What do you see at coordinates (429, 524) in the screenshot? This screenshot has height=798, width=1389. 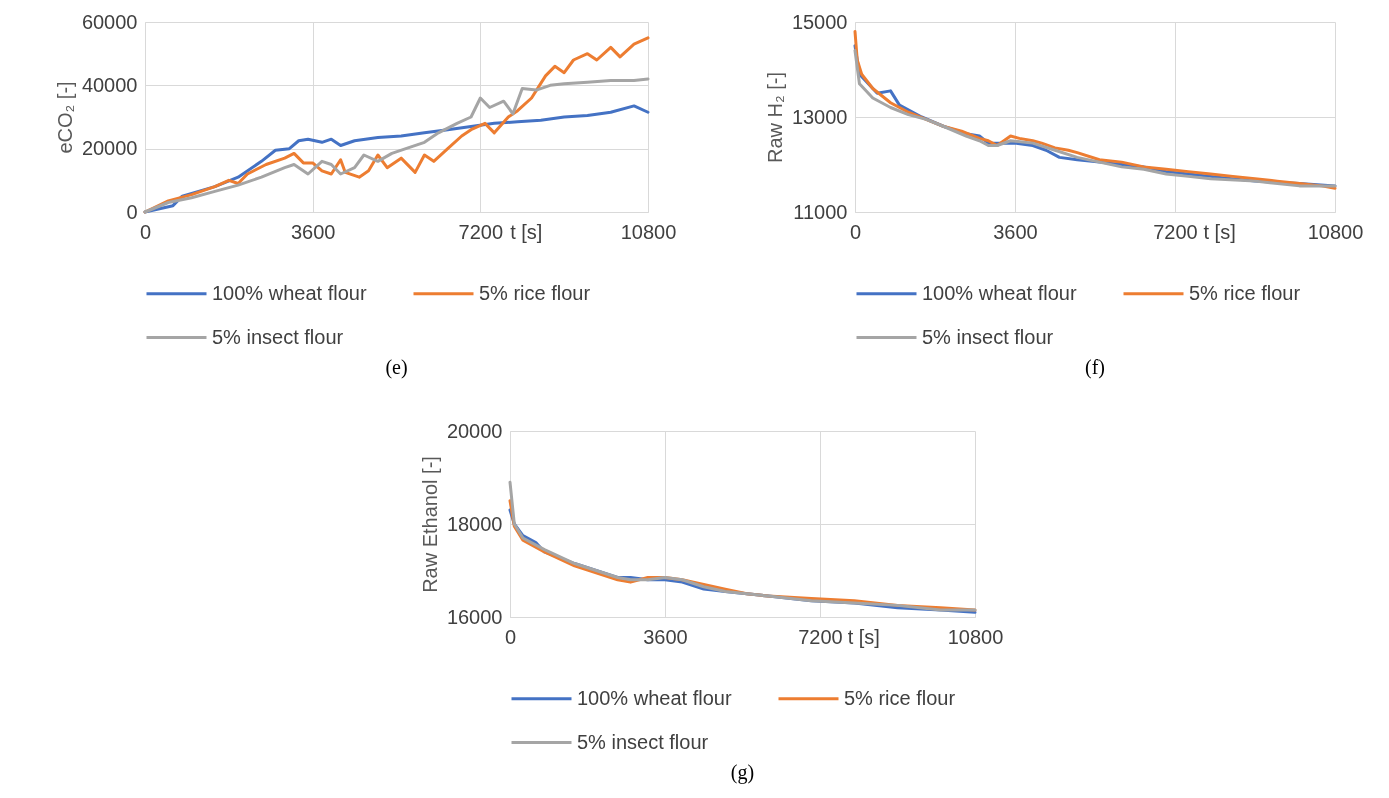 I see `y-axis-title: Raw Ethanol [-]` at bounding box center [429, 524].